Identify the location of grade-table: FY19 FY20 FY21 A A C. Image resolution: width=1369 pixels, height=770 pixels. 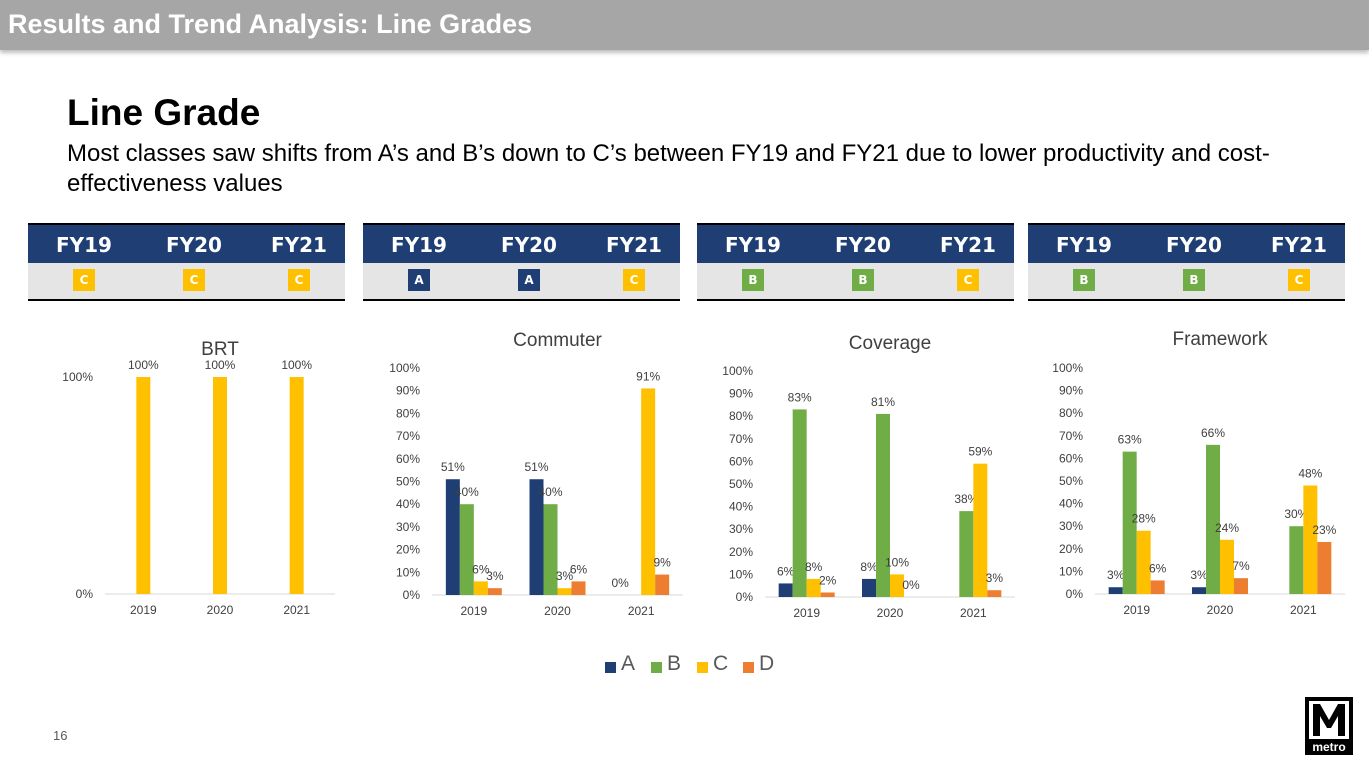
(521, 262).